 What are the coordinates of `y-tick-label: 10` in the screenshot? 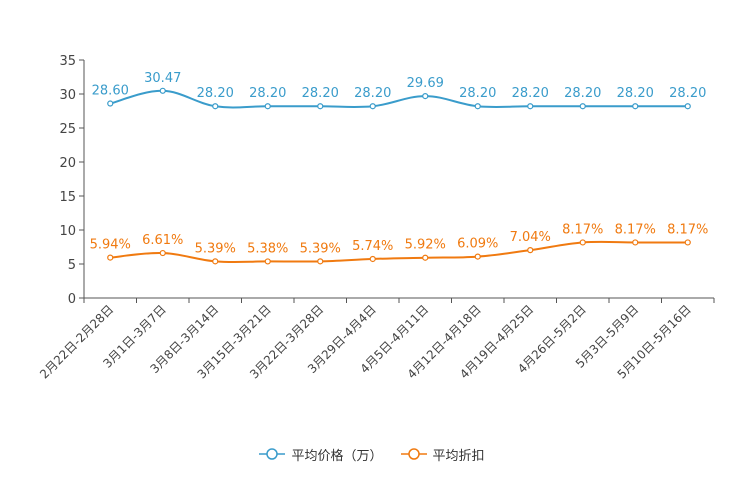 It's located at (67, 231).